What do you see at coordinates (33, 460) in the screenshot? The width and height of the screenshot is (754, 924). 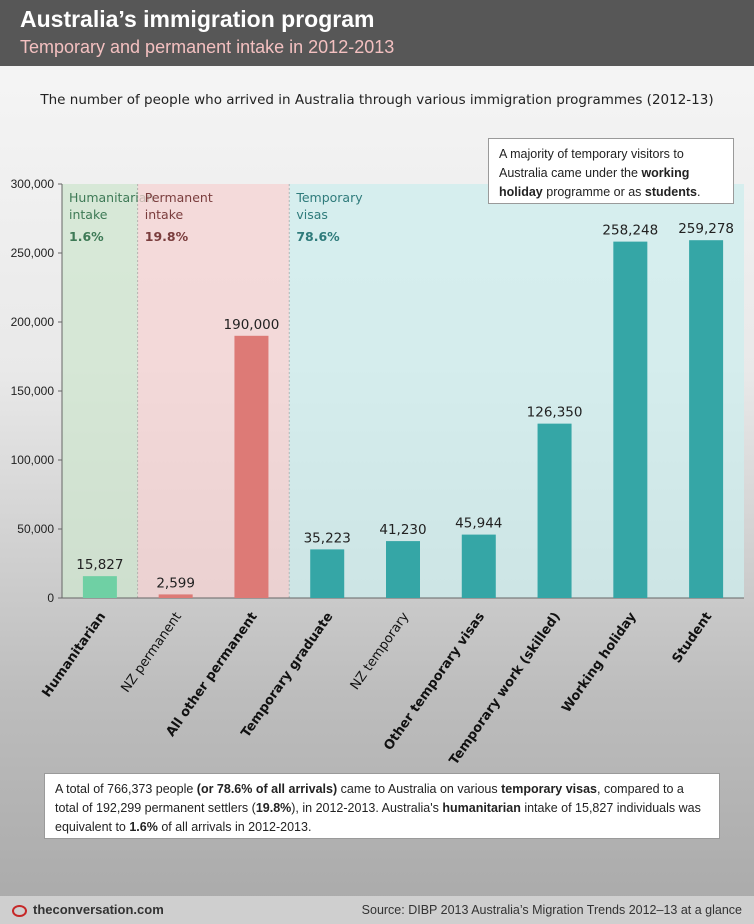 I see `y-tick-label: 100,000` at bounding box center [33, 460].